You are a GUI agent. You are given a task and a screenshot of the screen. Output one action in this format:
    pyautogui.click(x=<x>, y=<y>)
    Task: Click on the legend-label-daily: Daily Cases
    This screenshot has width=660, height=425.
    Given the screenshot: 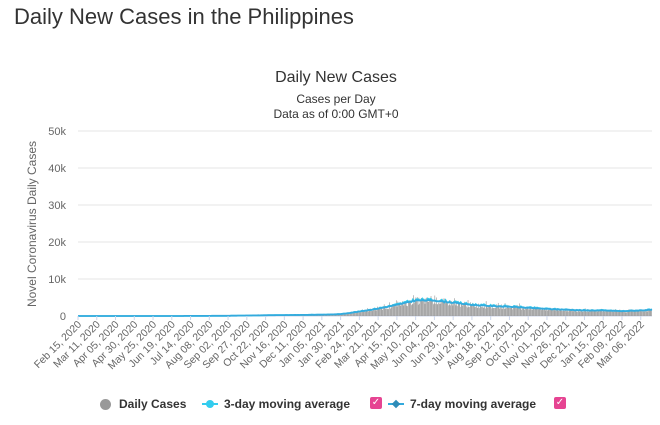 What is the action you would take?
    pyautogui.click(x=153, y=404)
    